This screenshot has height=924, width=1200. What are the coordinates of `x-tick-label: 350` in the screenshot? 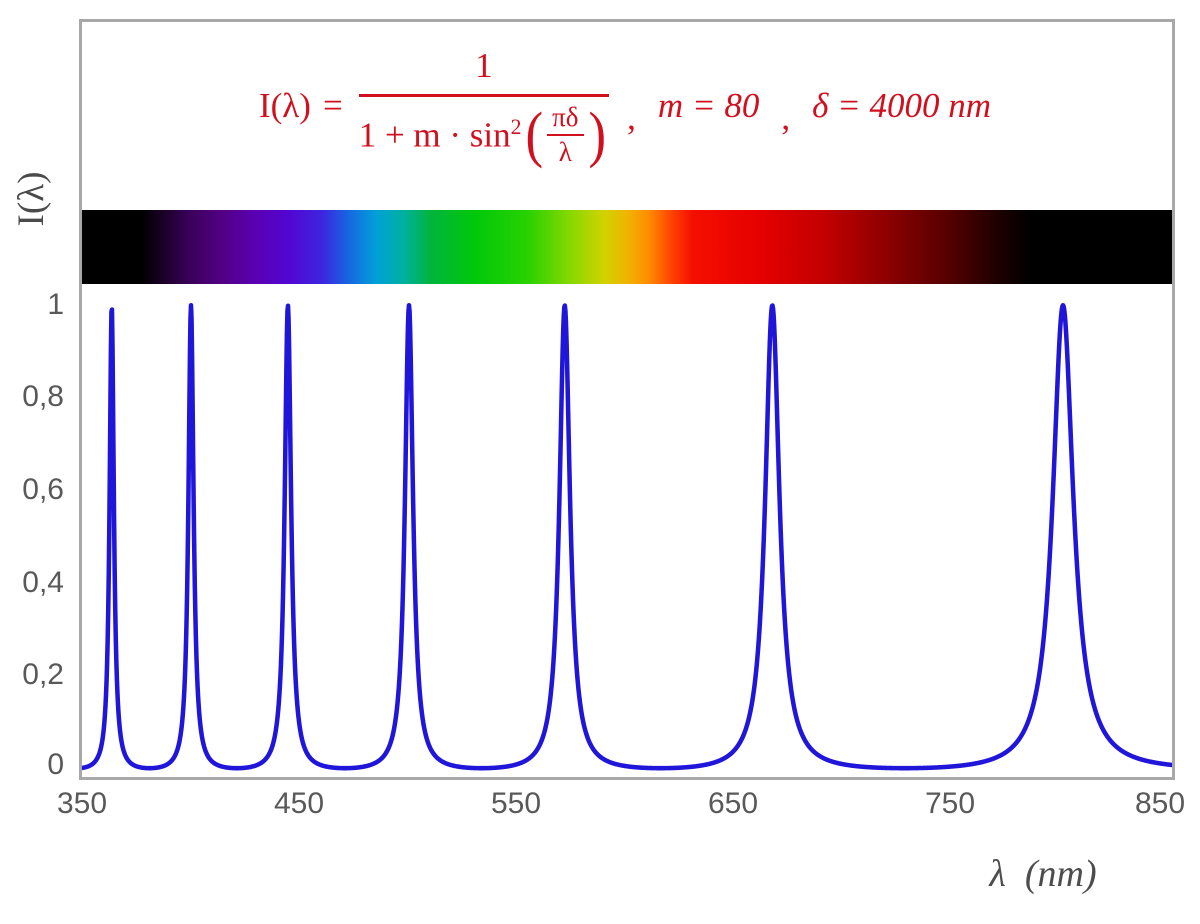 It's located at (82, 803).